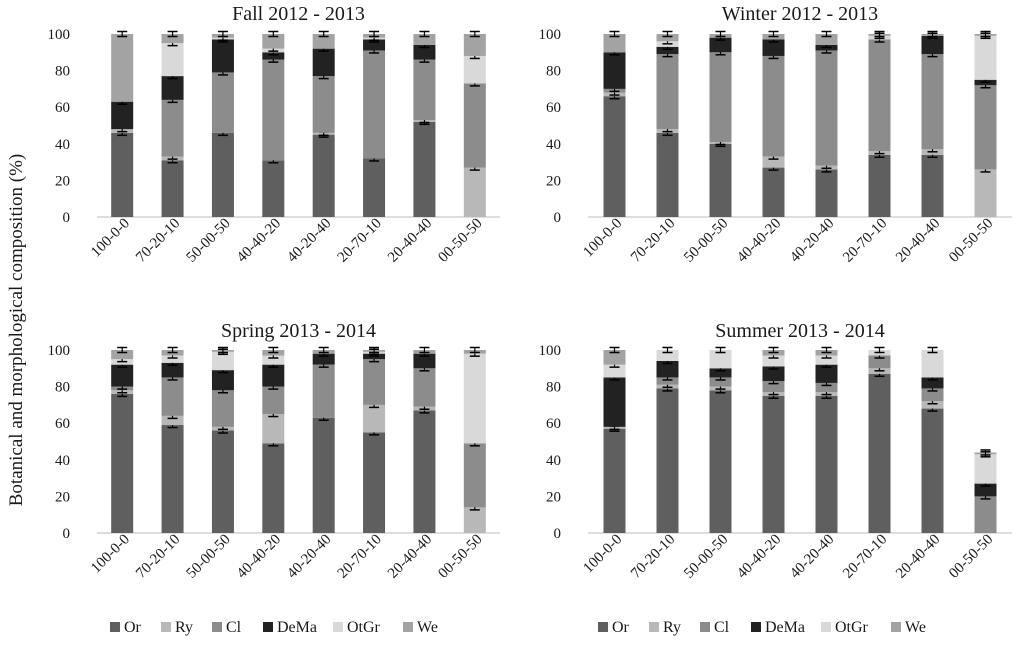  Describe the element at coordinates (799, 331) in the screenshot. I see `chart-title: Summer 2013 - 2014` at that location.